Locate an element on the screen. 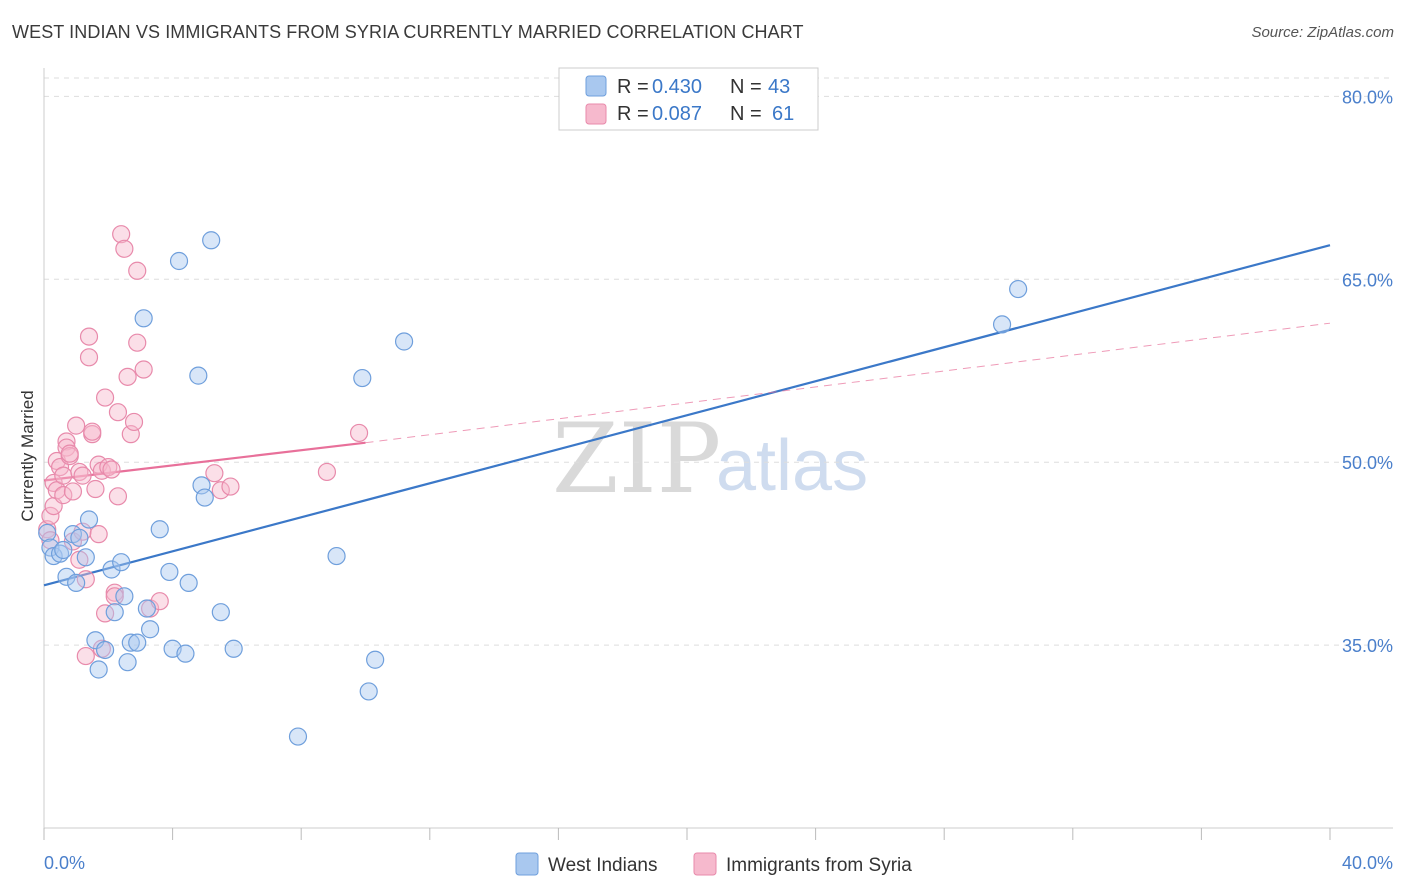 Image resolution: width=1406 pixels, height=892 pixels. y-tick-label: 50.0% is located at coordinates (1367, 463).